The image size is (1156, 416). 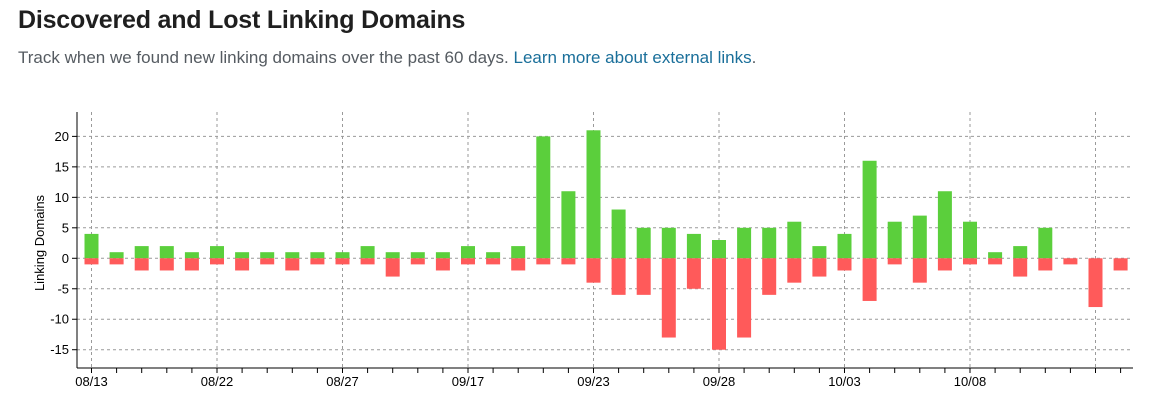 I want to click on x-tick-label: 09/23, so click(x=593, y=381).